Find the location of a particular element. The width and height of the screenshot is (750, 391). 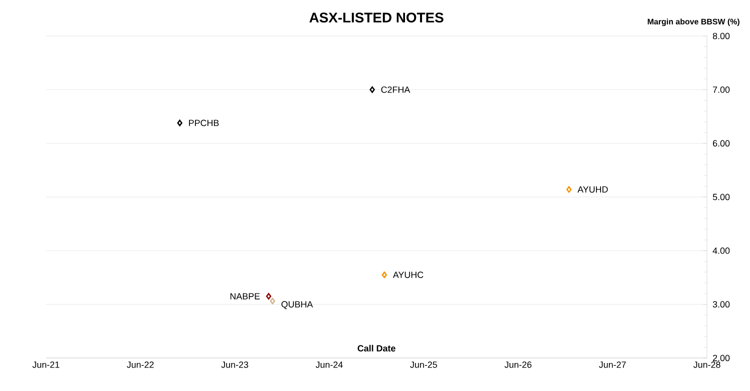

y-tick-label: 3.00 is located at coordinates (721, 304).